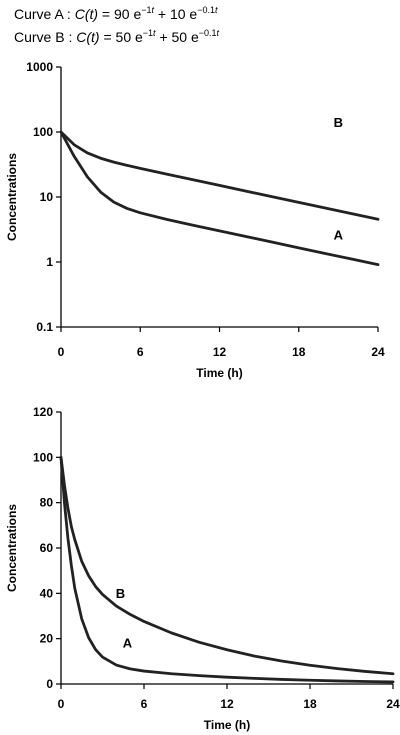 This screenshot has width=400, height=735. Describe the element at coordinates (206, 10) in the screenshot. I see `equation-a-exp2: −0.1` at that location.